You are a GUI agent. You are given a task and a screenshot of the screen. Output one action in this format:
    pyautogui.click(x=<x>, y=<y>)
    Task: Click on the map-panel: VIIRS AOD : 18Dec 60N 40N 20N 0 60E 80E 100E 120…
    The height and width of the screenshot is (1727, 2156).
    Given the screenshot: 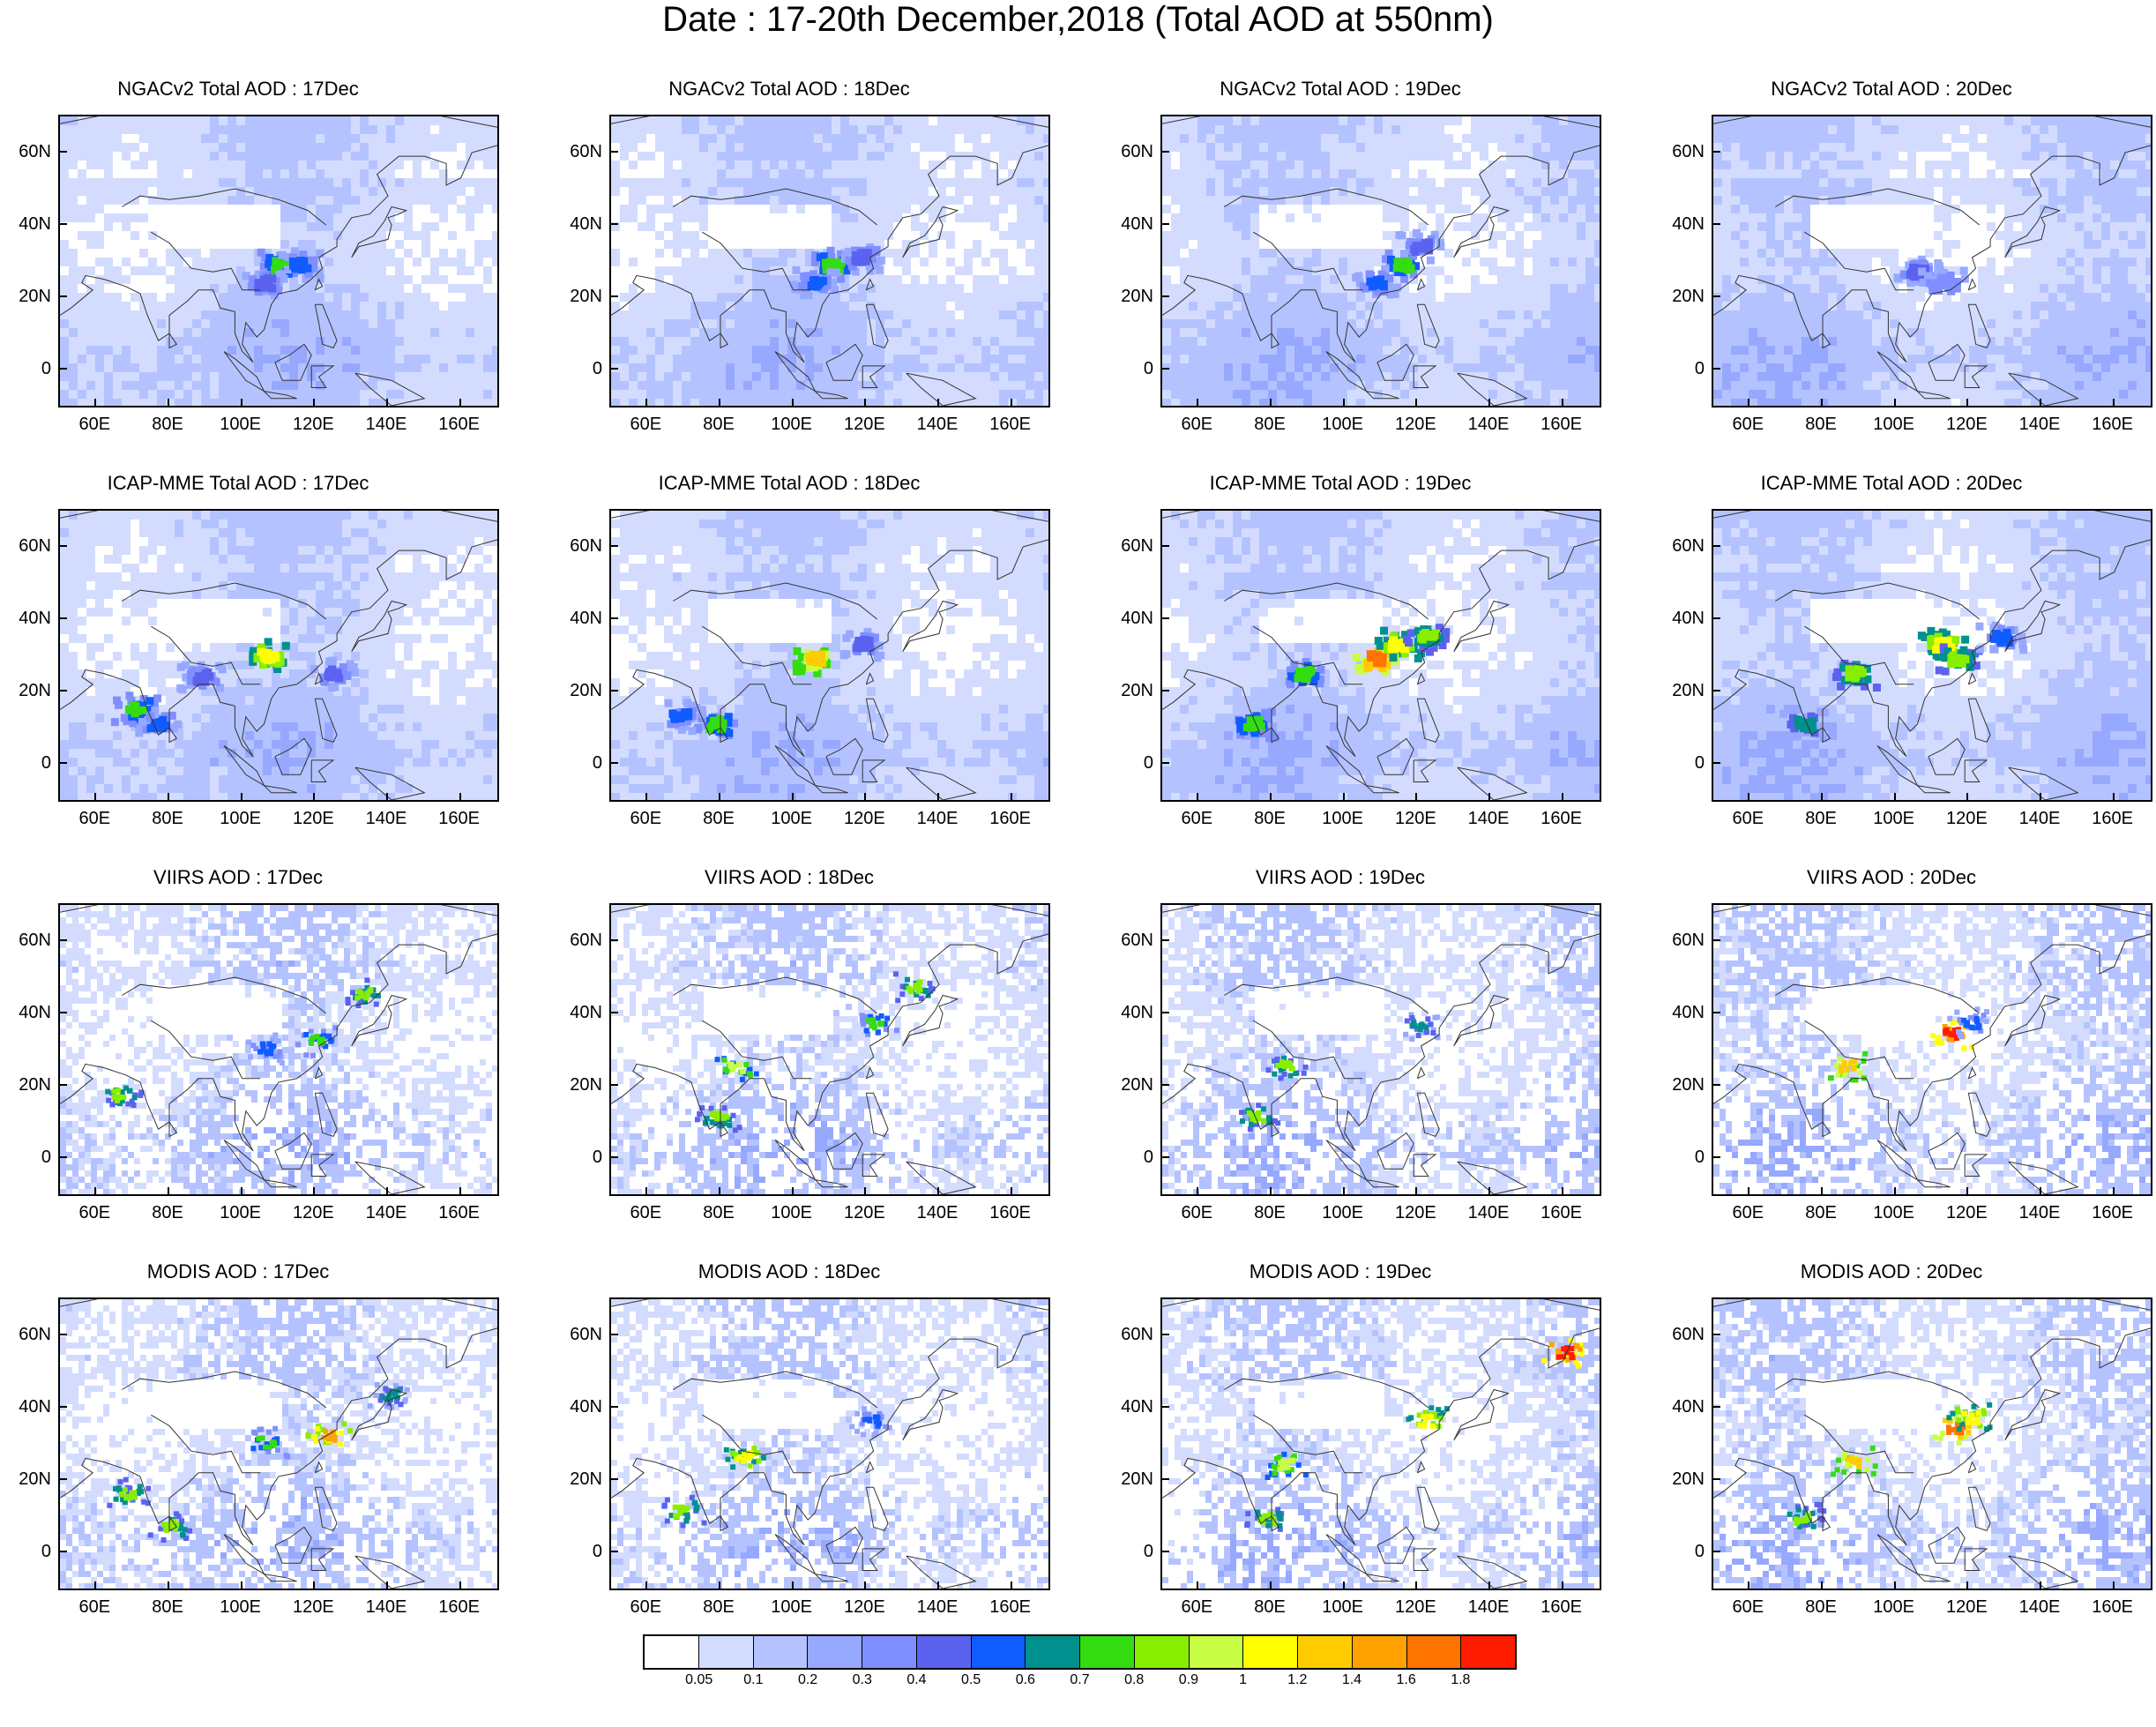 What is the action you would take?
    pyautogui.click(x=800, y=1005)
    